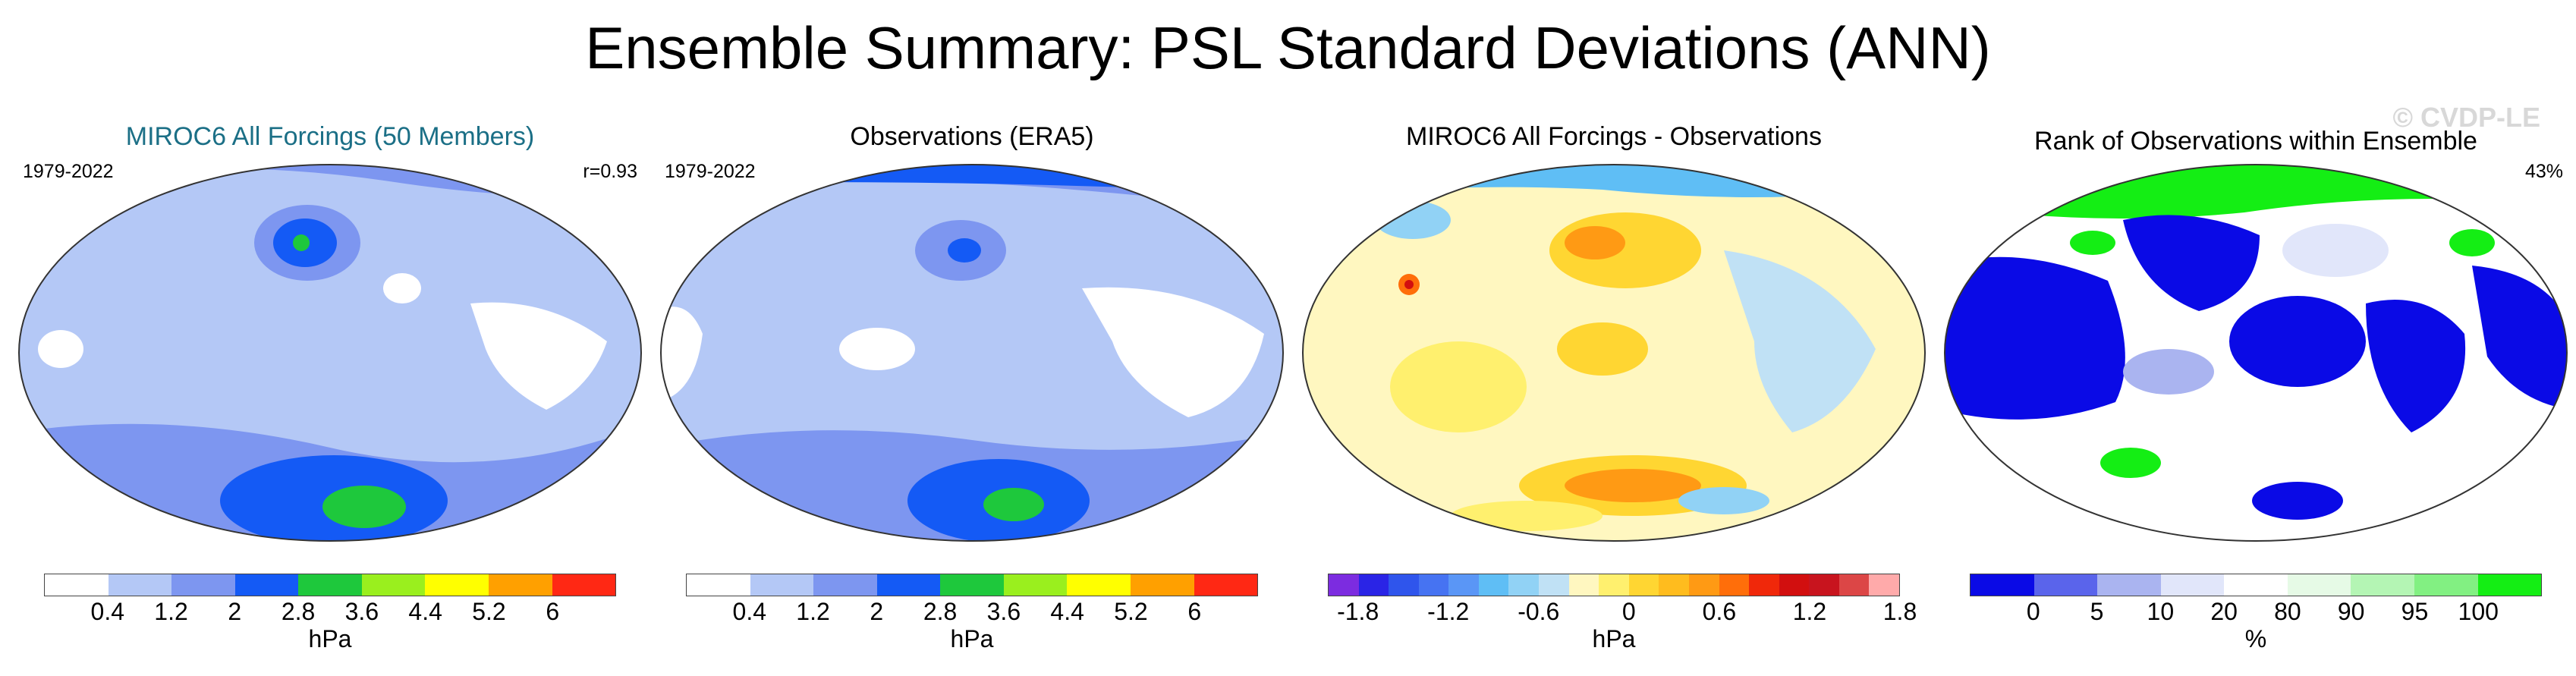 Image resolution: width=2576 pixels, height=676 pixels. Describe the element at coordinates (2161, 611) in the screenshot. I see `colorbar-tick-label: 10` at that location.